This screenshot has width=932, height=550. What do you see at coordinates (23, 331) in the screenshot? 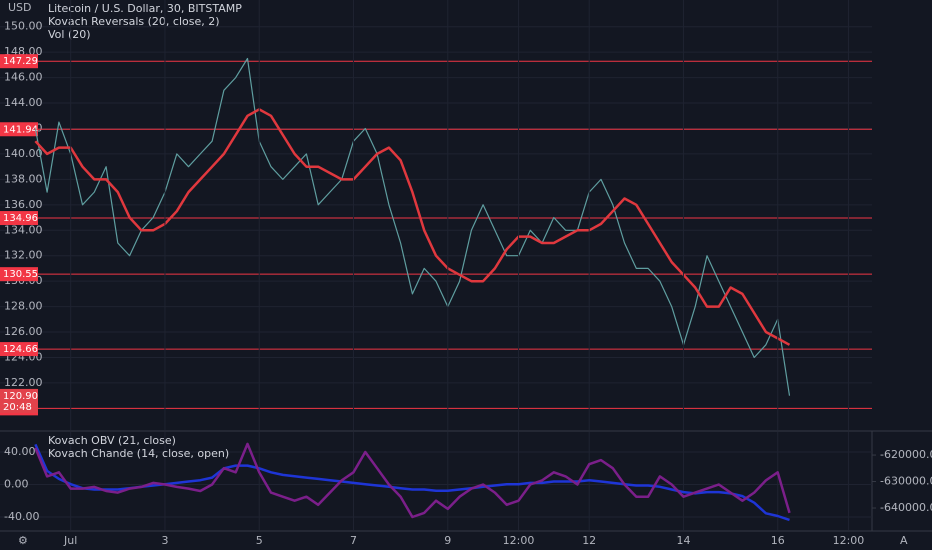
I see `y-tick-label: 126.00` at bounding box center [23, 331].